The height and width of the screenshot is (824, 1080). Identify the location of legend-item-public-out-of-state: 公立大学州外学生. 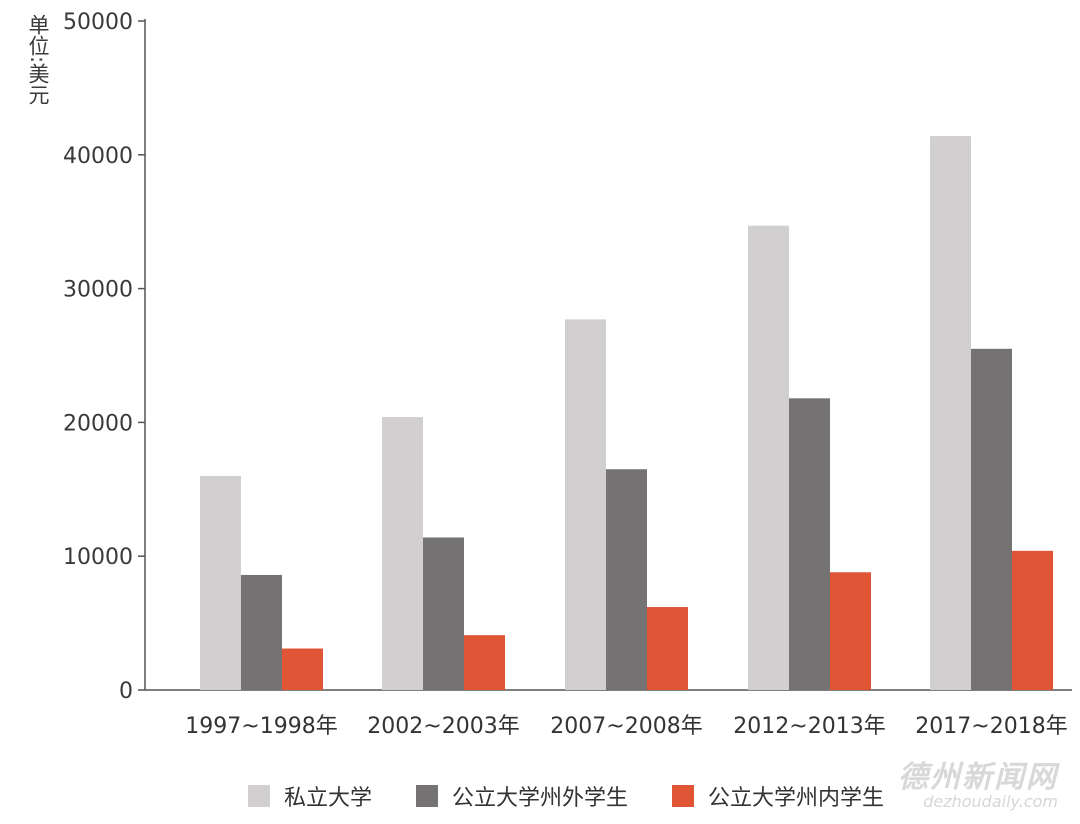
(522, 796).